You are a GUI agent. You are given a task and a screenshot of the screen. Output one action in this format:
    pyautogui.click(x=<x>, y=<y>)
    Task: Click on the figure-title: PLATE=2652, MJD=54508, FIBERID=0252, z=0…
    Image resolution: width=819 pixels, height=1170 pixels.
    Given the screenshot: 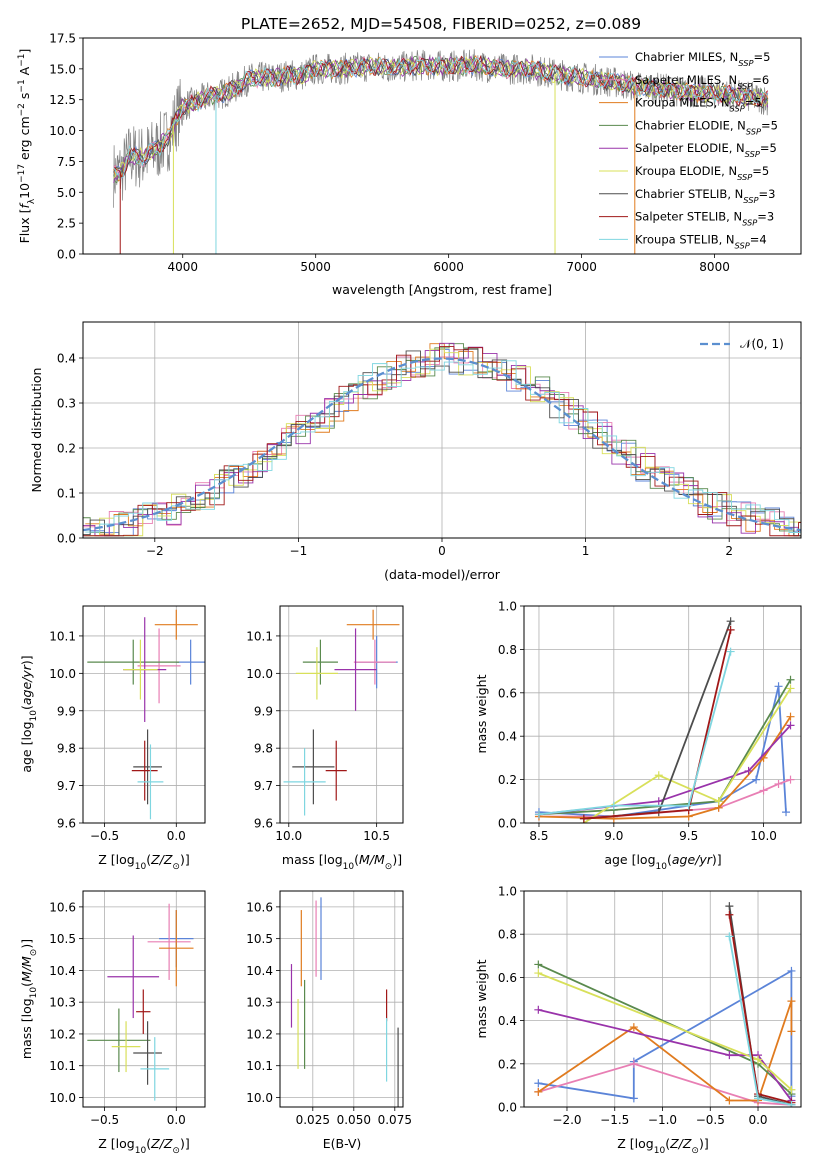 What is the action you would take?
    pyautogui.click(x=441, y=24)
    